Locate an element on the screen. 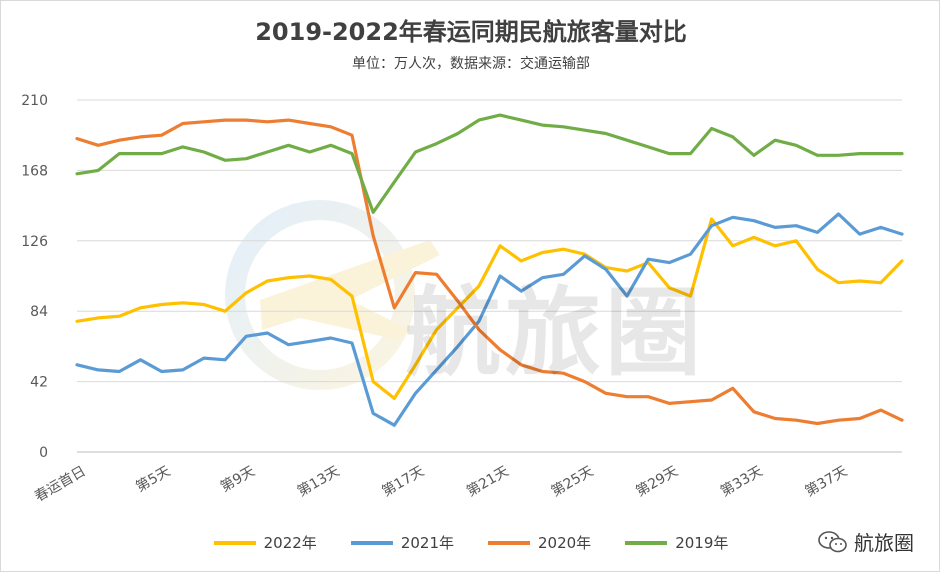  x-tick-label: 第21天 is located at coordinates (487, 481).